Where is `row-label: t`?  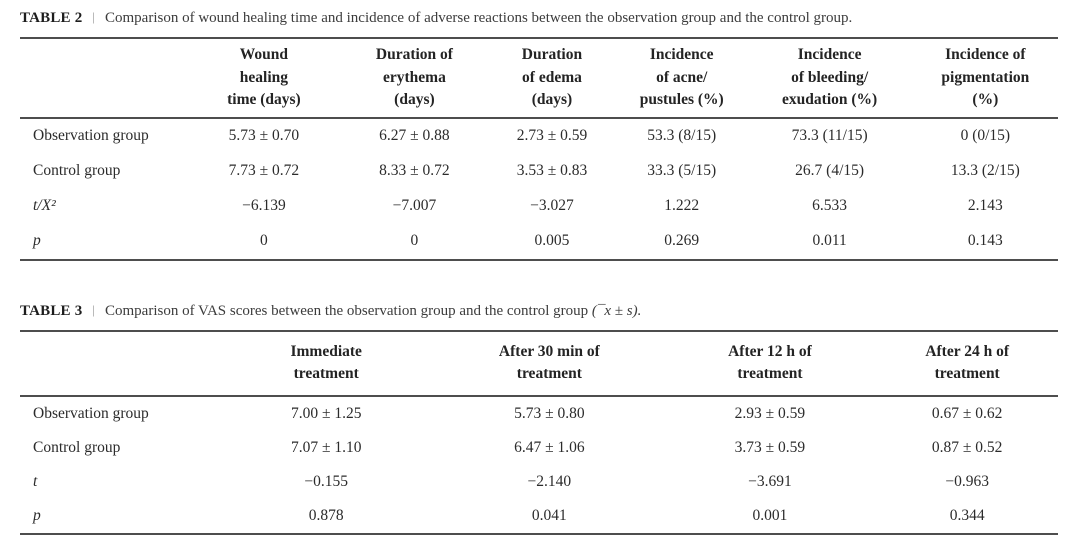
row-label: t is located at coordinates (35, 481).